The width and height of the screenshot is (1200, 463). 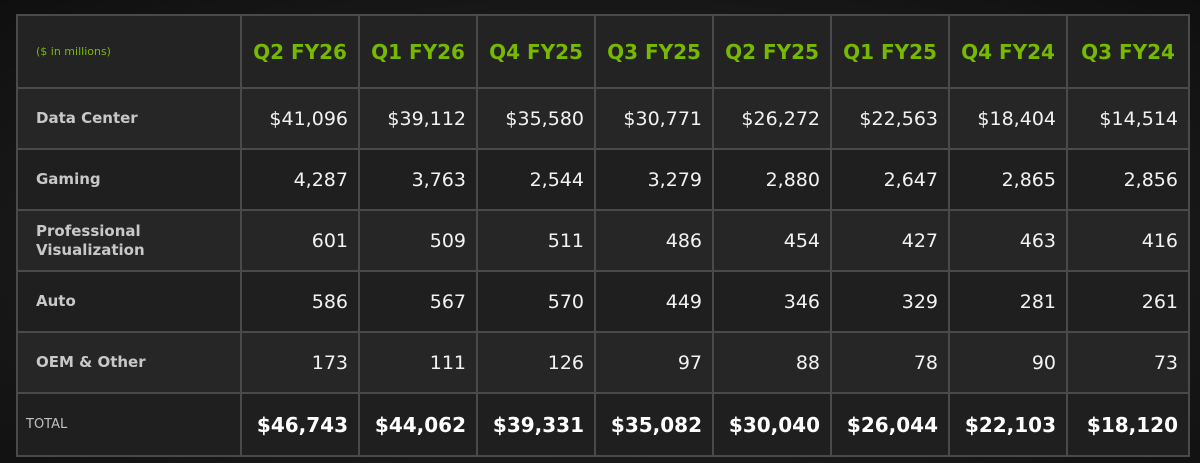 I want to click on data-center-value-q4-fy25: $35,580, so click(x=536, y=118).